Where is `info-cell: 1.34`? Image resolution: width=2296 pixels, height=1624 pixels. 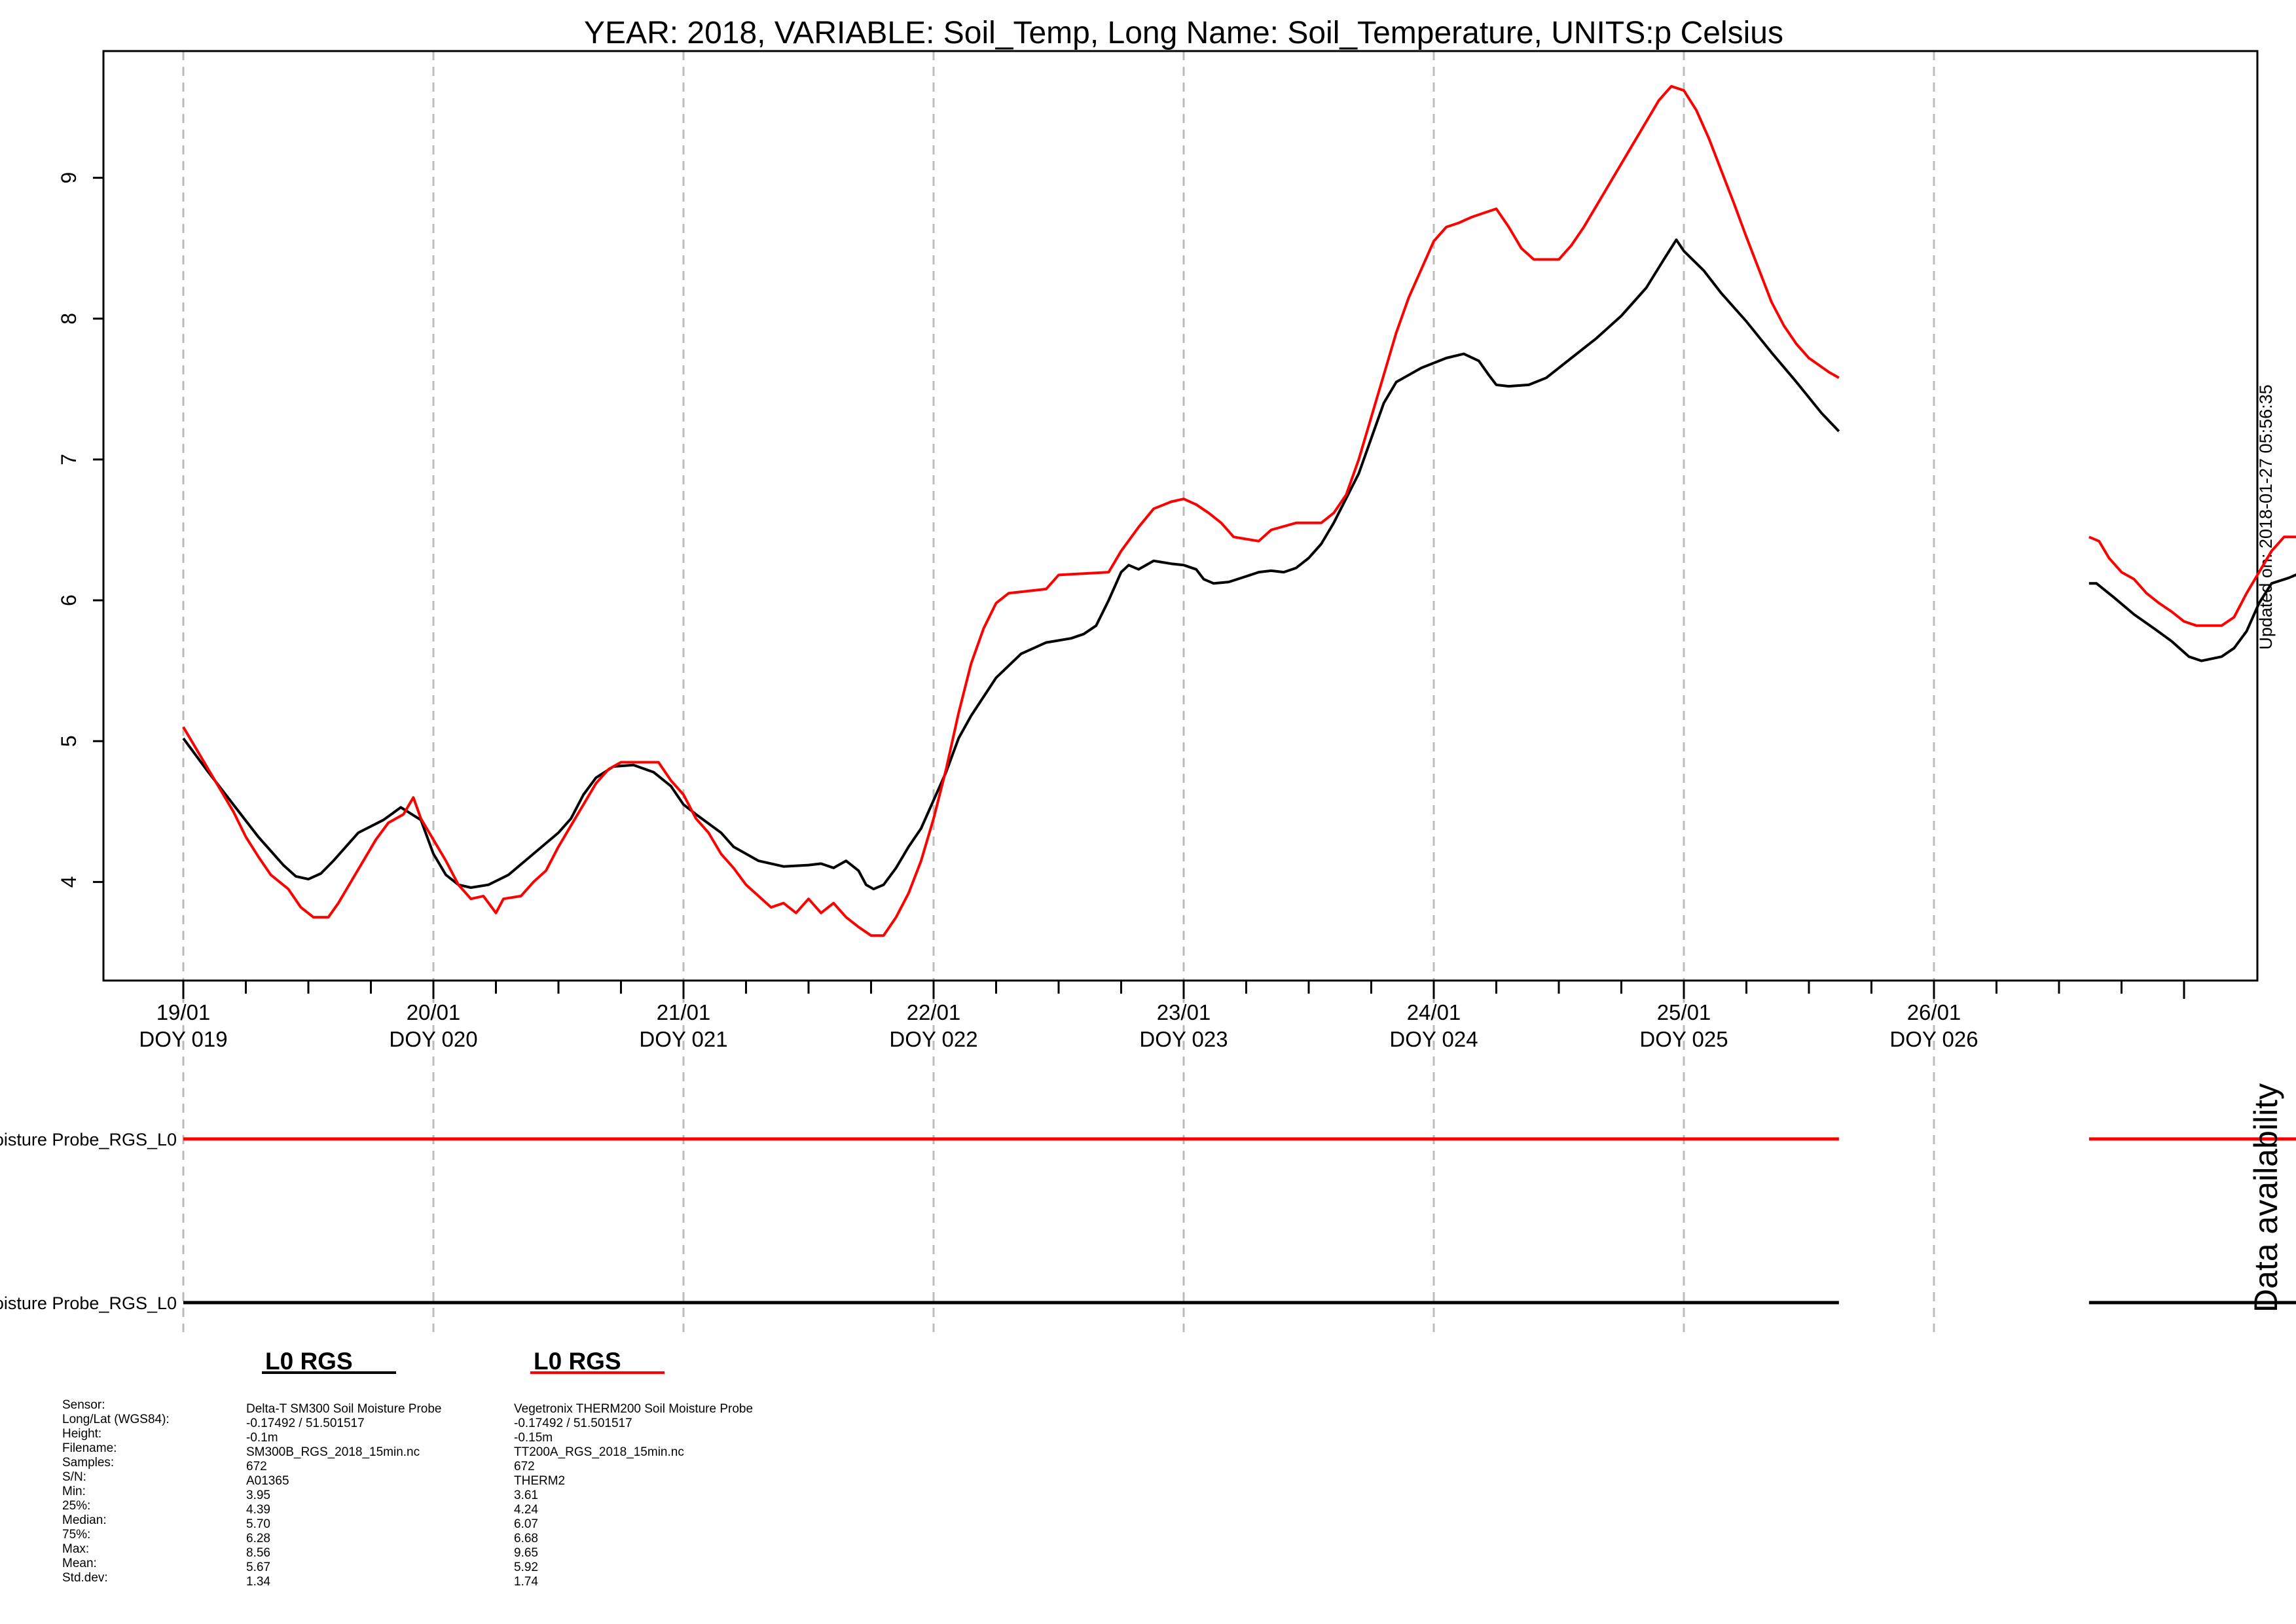
info-cell: 1.34 is located at coordinates (258, 1582).